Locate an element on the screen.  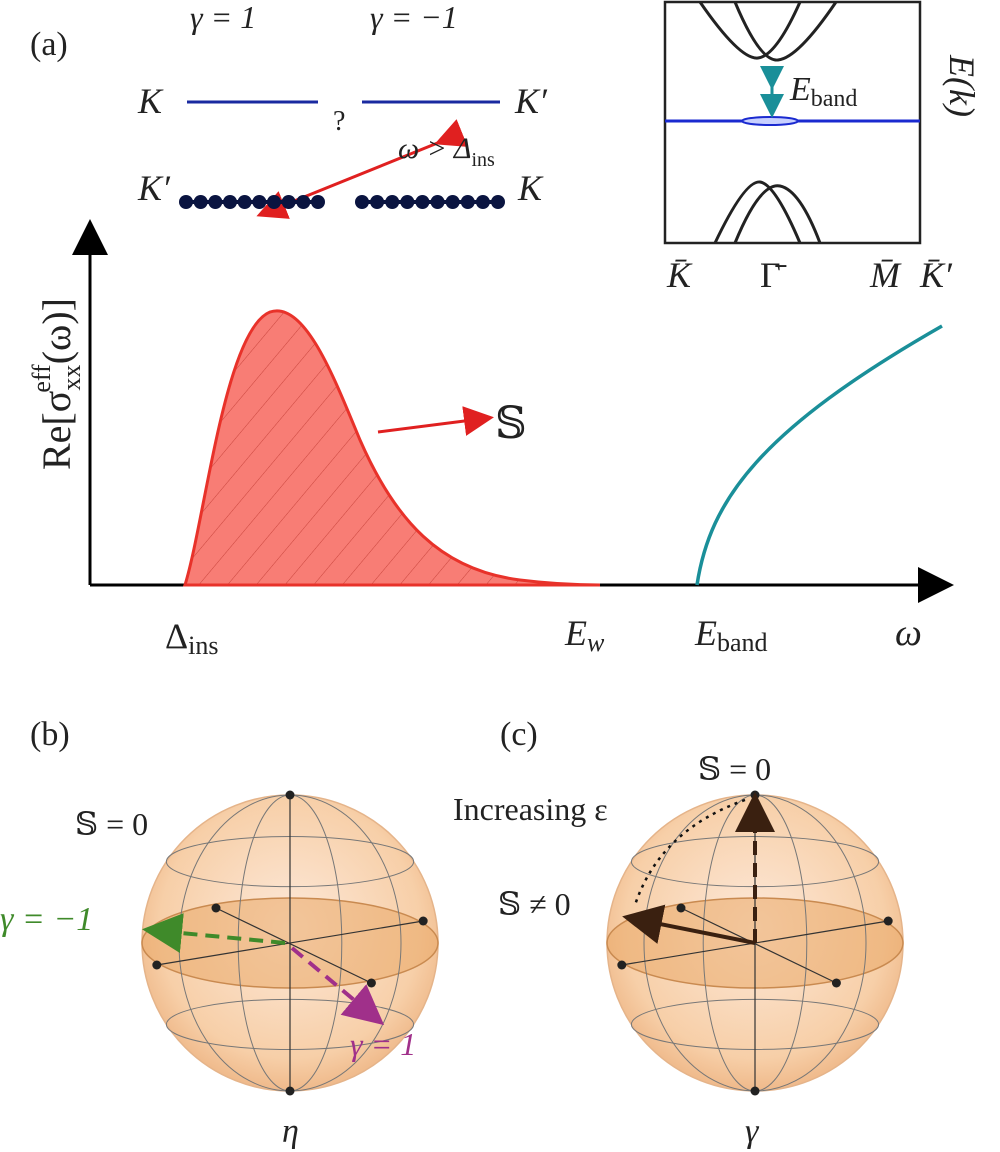
inset-ylabel: E(k) is located at coordinates (962, 85).